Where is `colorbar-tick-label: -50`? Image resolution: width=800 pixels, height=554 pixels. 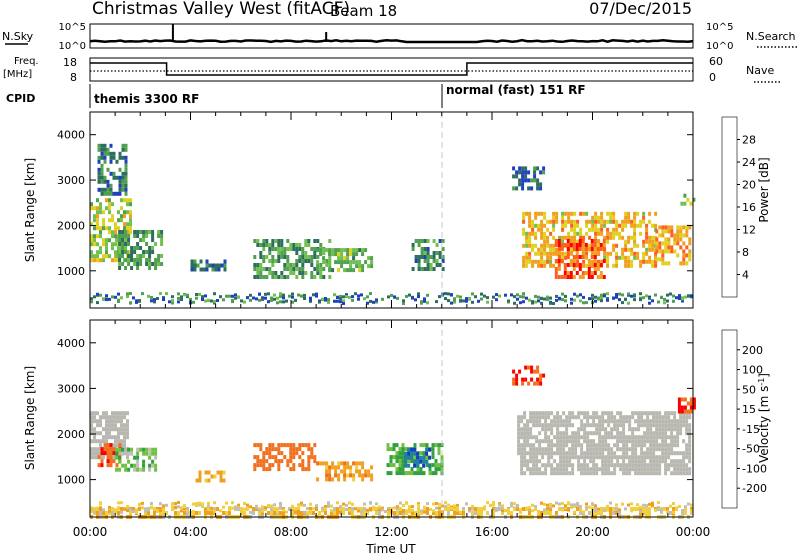
colorbar-tick-label: -50 is located at coordinates (751, 449).